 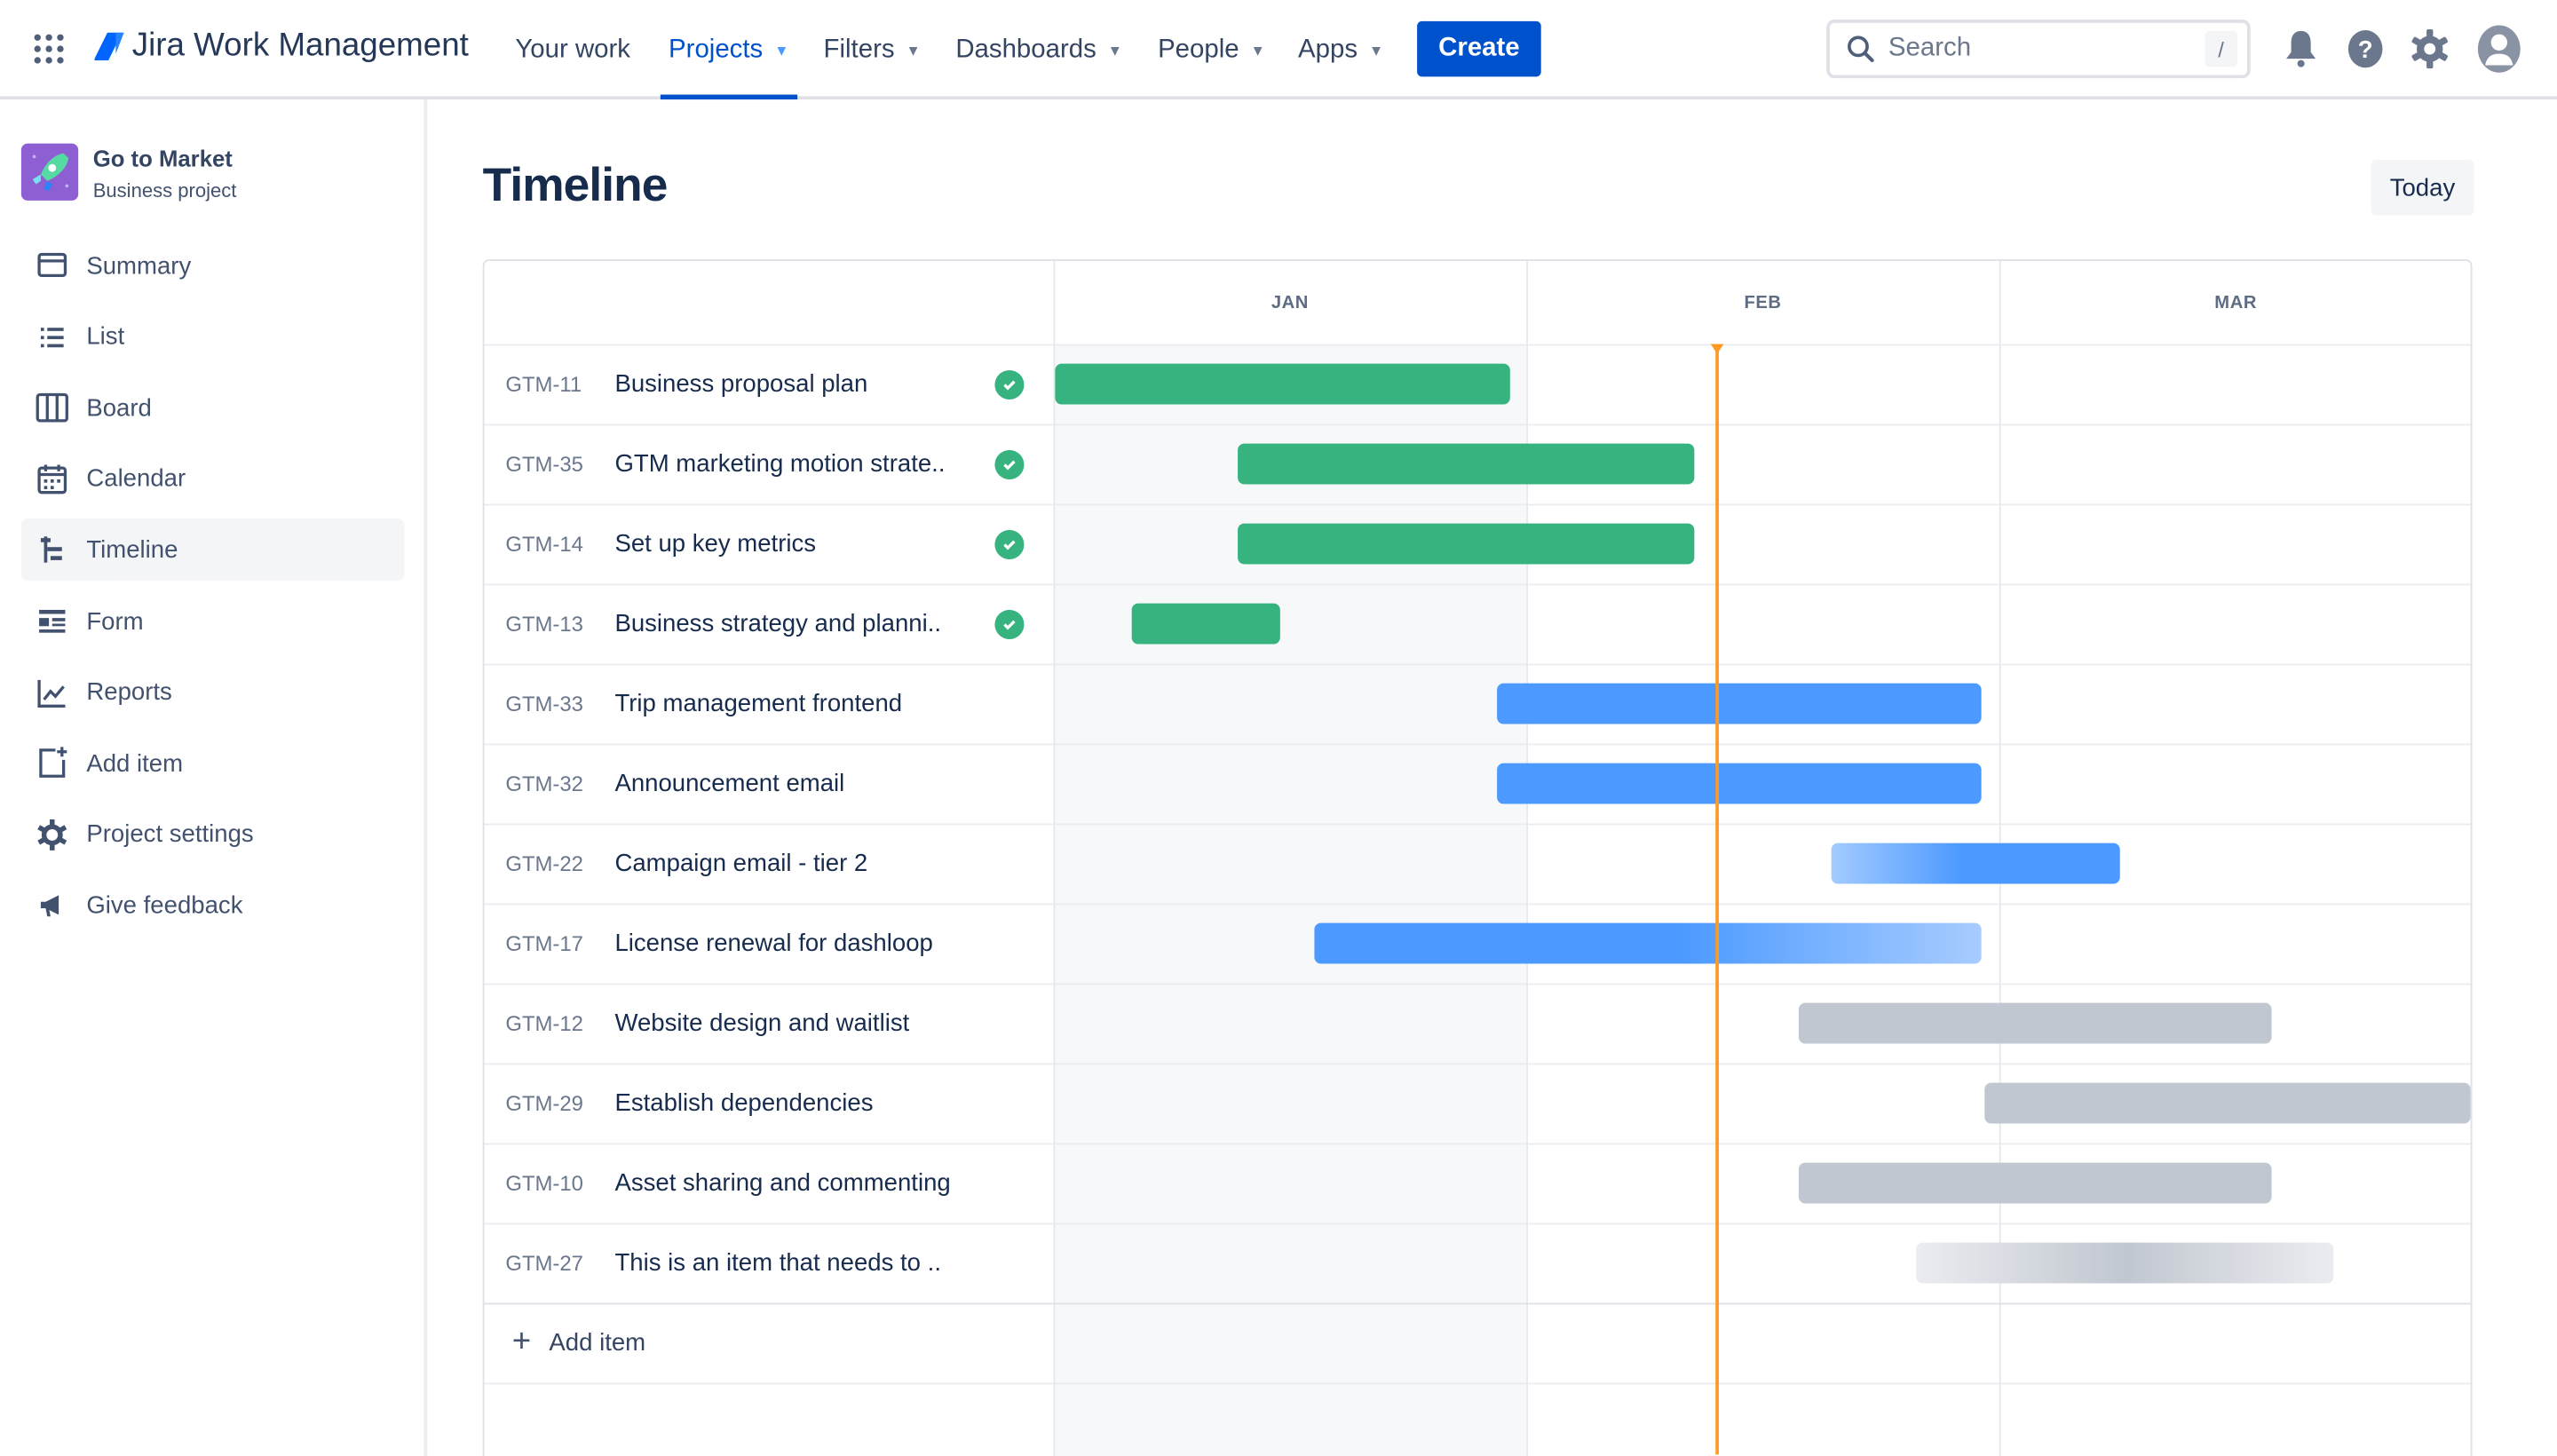 I want to click on plus-icon: +, so click(x=521, y=1342).